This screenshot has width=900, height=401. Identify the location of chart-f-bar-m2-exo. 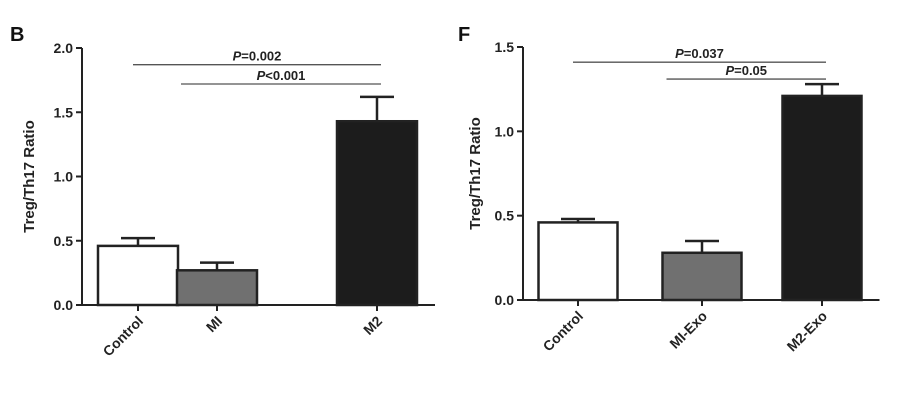
(822, 198).